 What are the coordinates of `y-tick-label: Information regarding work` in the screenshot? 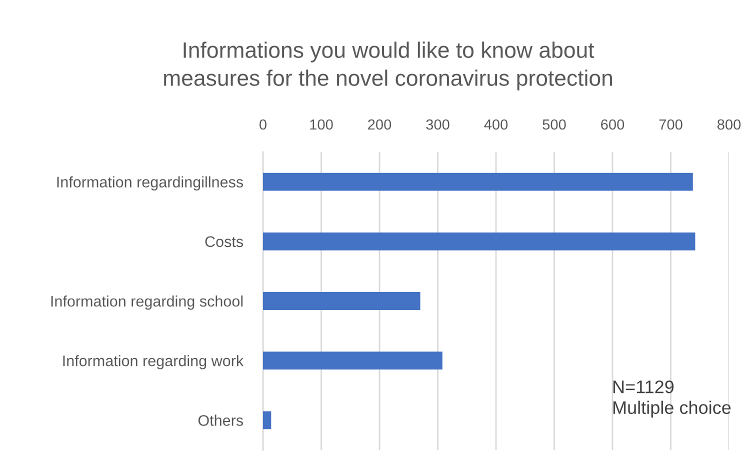 It's located at (153, 362).